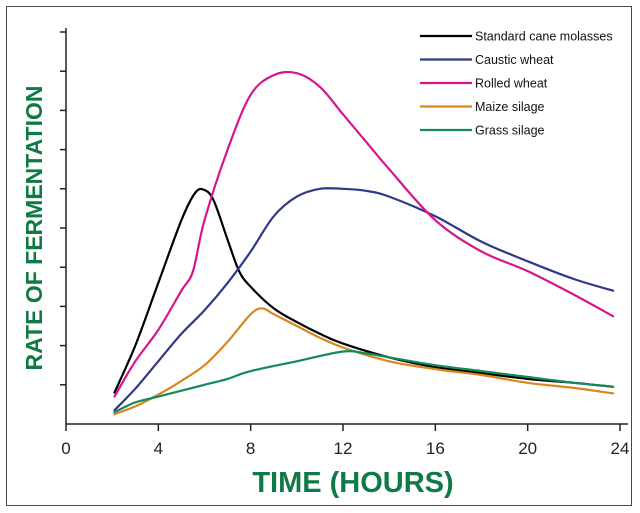 Image resolution: width=640 pixels, height=513 pixels. I want to click on series-line-grass-silage, so click(364, 382).